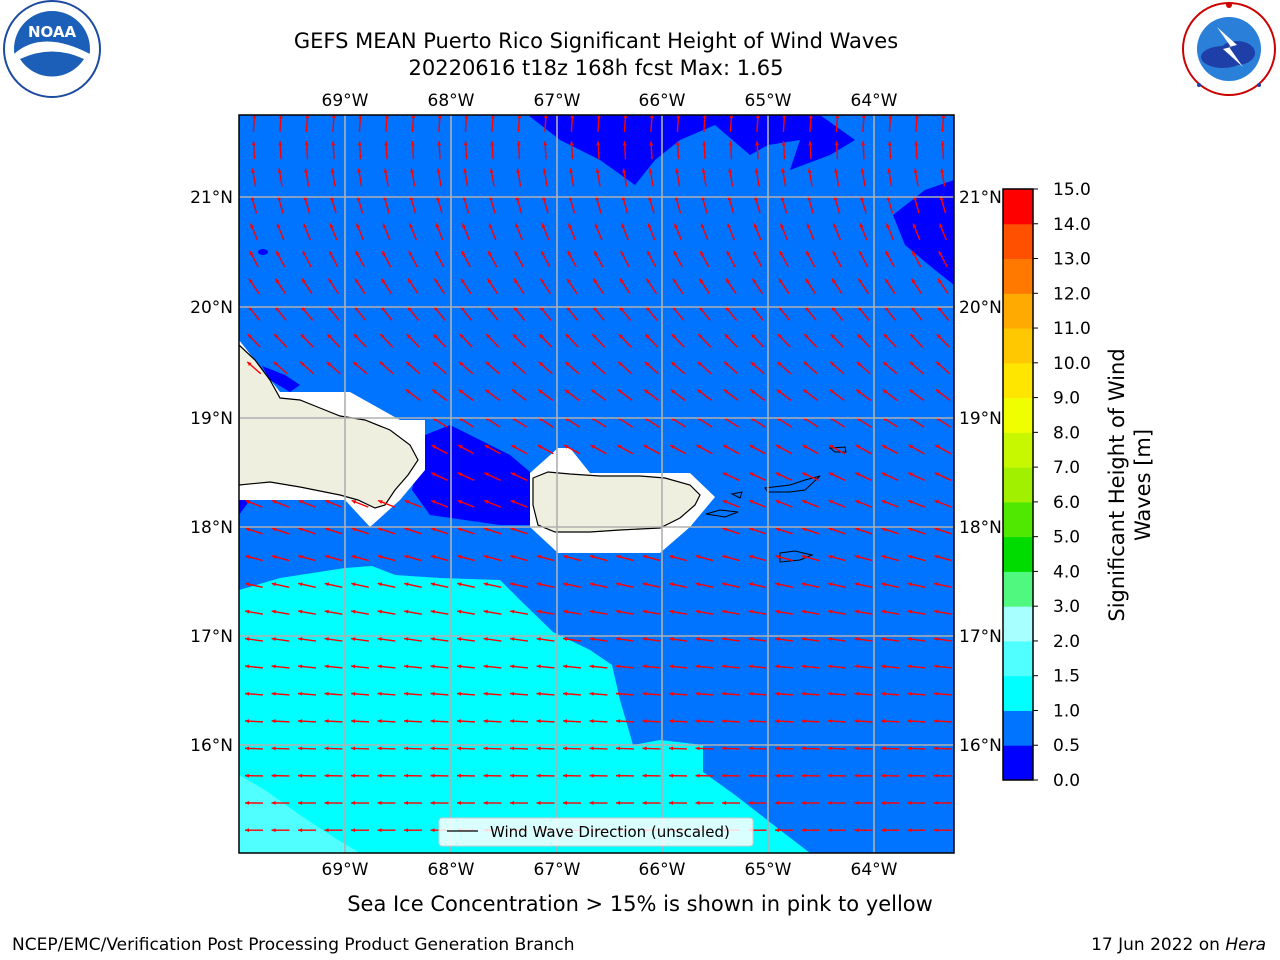  What do you see at coordinates (1066, 468) in the screenshot?
I see `colorbar-tick-label: 7.0` at bounding box center [1066, 468].